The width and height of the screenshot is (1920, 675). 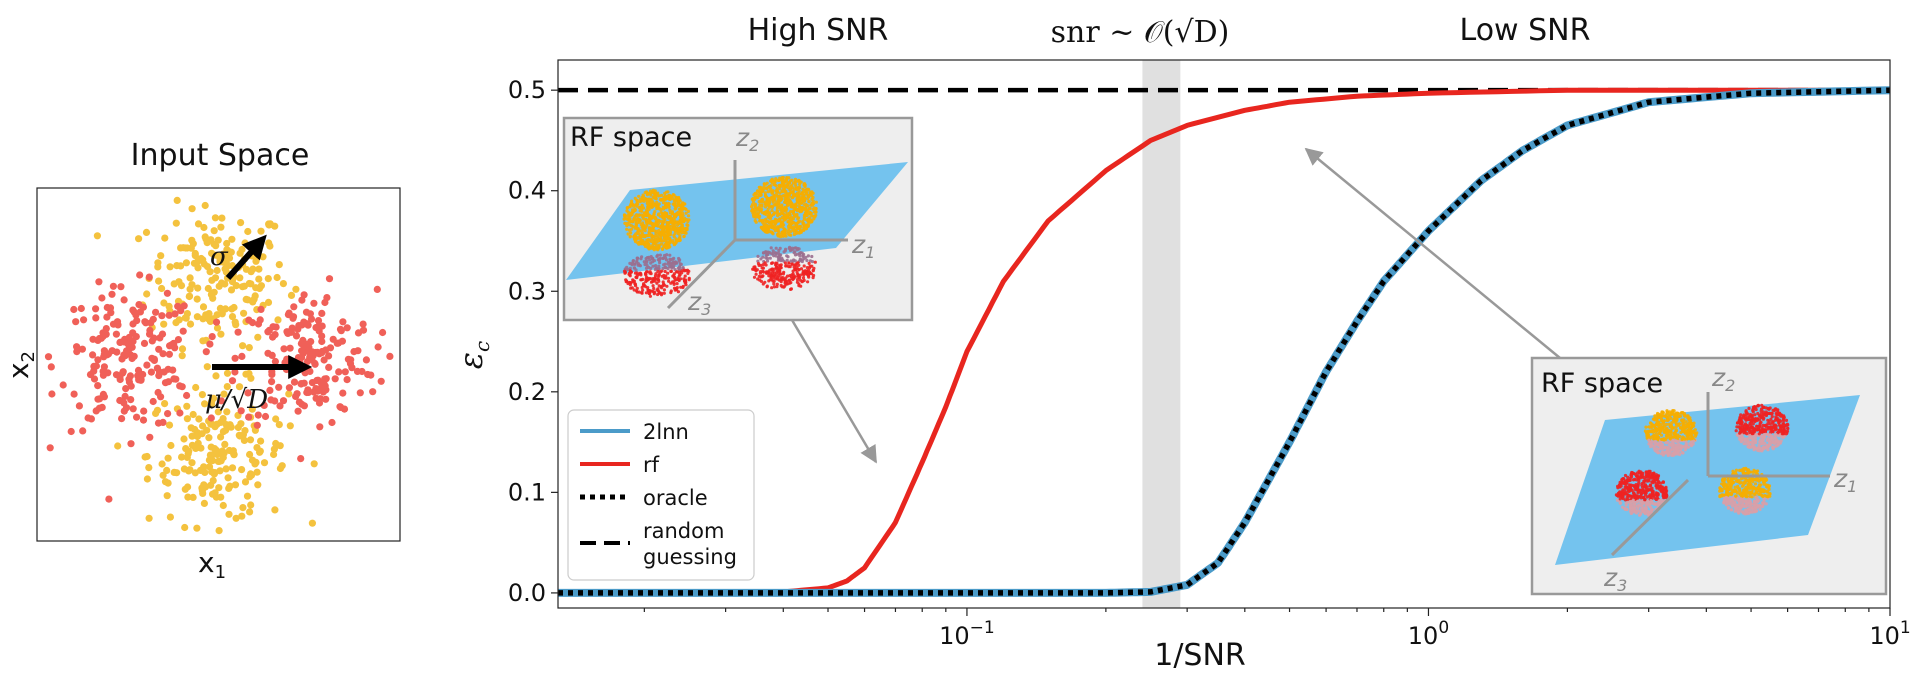 What do you see at coordinates (690, 557) in the screenshot?
I see `legend-label-guessing: guessing` at bounding box center [690, 557].